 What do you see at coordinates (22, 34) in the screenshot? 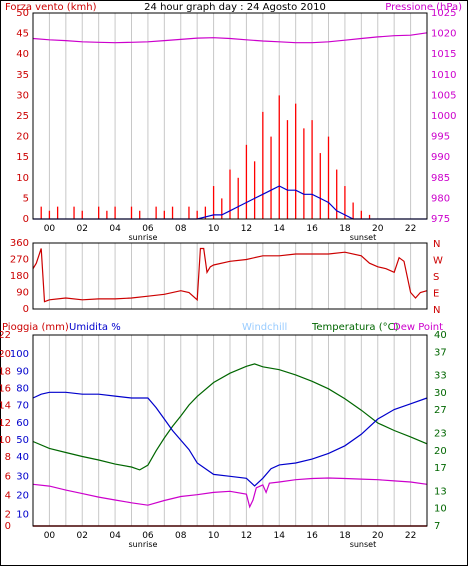
I see `left-tick-label: 45` at bounding box center [22, 34].